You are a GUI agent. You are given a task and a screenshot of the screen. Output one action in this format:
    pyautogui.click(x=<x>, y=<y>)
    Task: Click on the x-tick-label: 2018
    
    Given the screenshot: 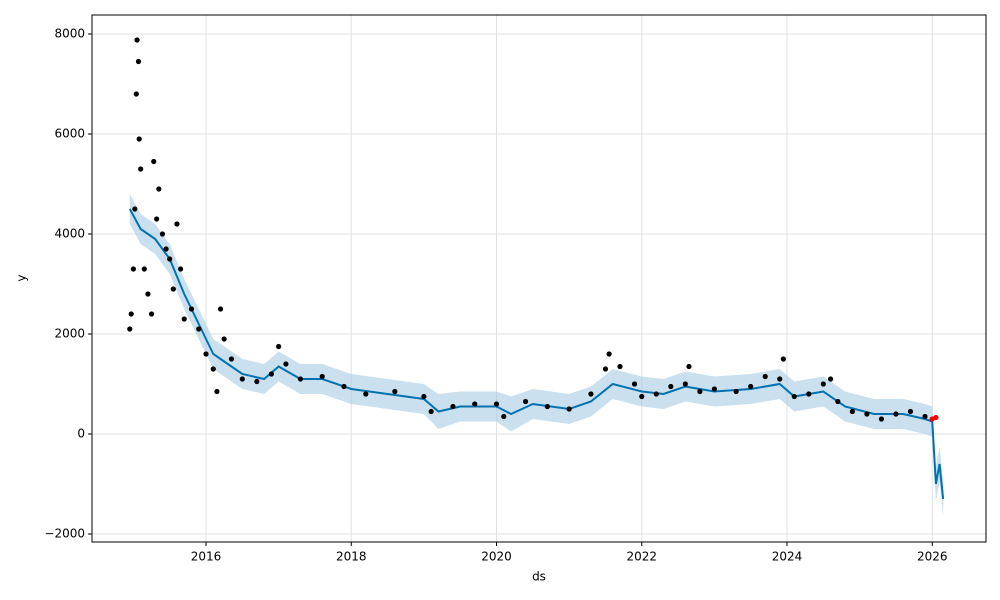 What is the action you would take?
    pyautogui.click(x=351, y=557)
    